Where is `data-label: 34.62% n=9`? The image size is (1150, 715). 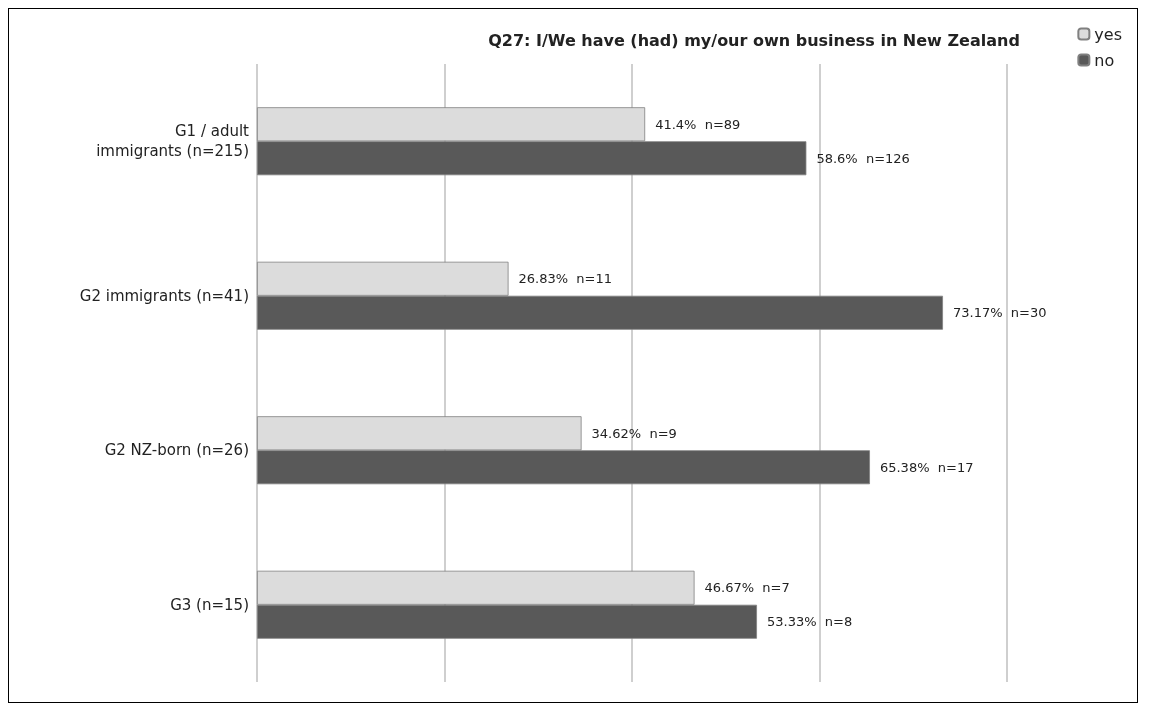
data-label: 34.62% n=9 is located at coordinates (634, 433).